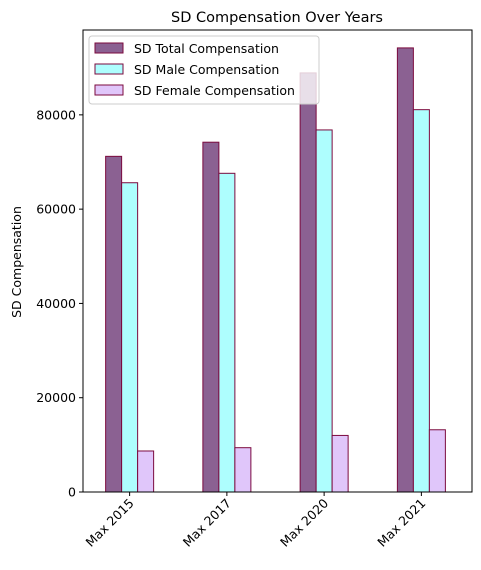 Image resolution: width=481 pixels, height=570 pixels. What do you see at coordinates (255, 521) in the screenshot?
I see `x-axis-ticks: Max 2015 Max 2017 Max 2020 Max 2021` at bounding box center [255, 521].